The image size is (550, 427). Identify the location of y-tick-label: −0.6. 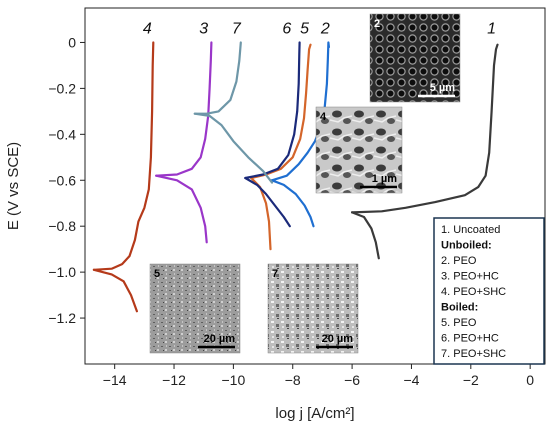
(62, 180).